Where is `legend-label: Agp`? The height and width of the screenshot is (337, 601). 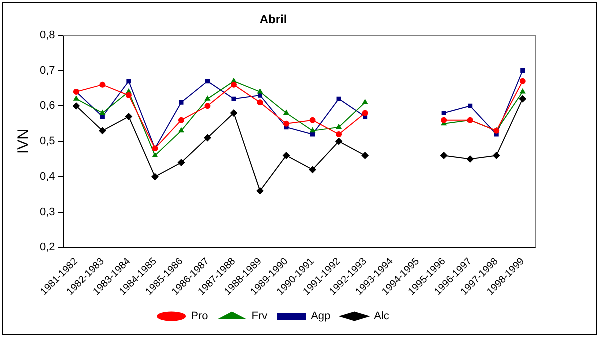 legend-label: Agp is located at coordinates (321, 316).